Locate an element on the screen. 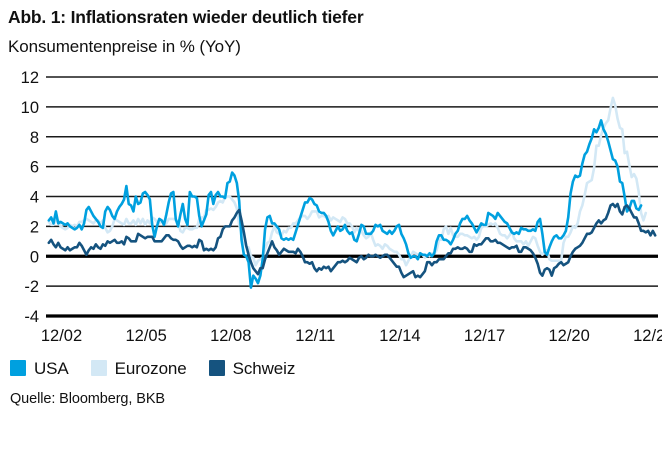 Image resolution: width=670 pixels, height=468 pixels. legend-label-eurozone: Eurozone is located at coordinates (150, 368).